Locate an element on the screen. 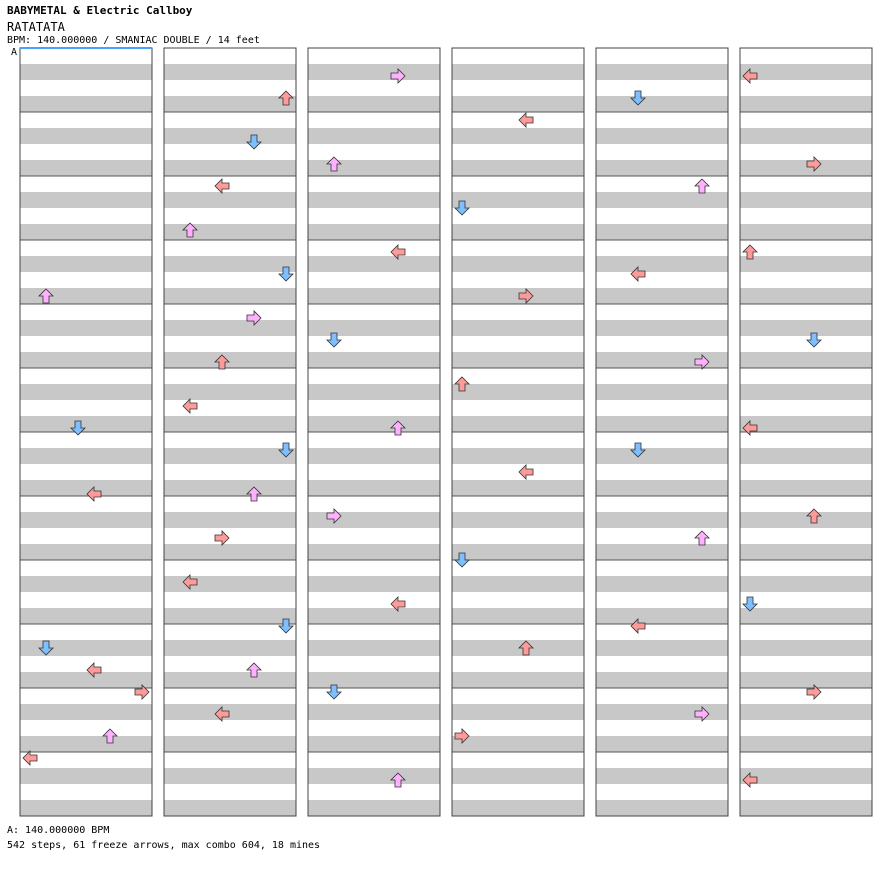  song-artist: BABYMETAL & Electric Callboy is located at coordinates (100, 10).